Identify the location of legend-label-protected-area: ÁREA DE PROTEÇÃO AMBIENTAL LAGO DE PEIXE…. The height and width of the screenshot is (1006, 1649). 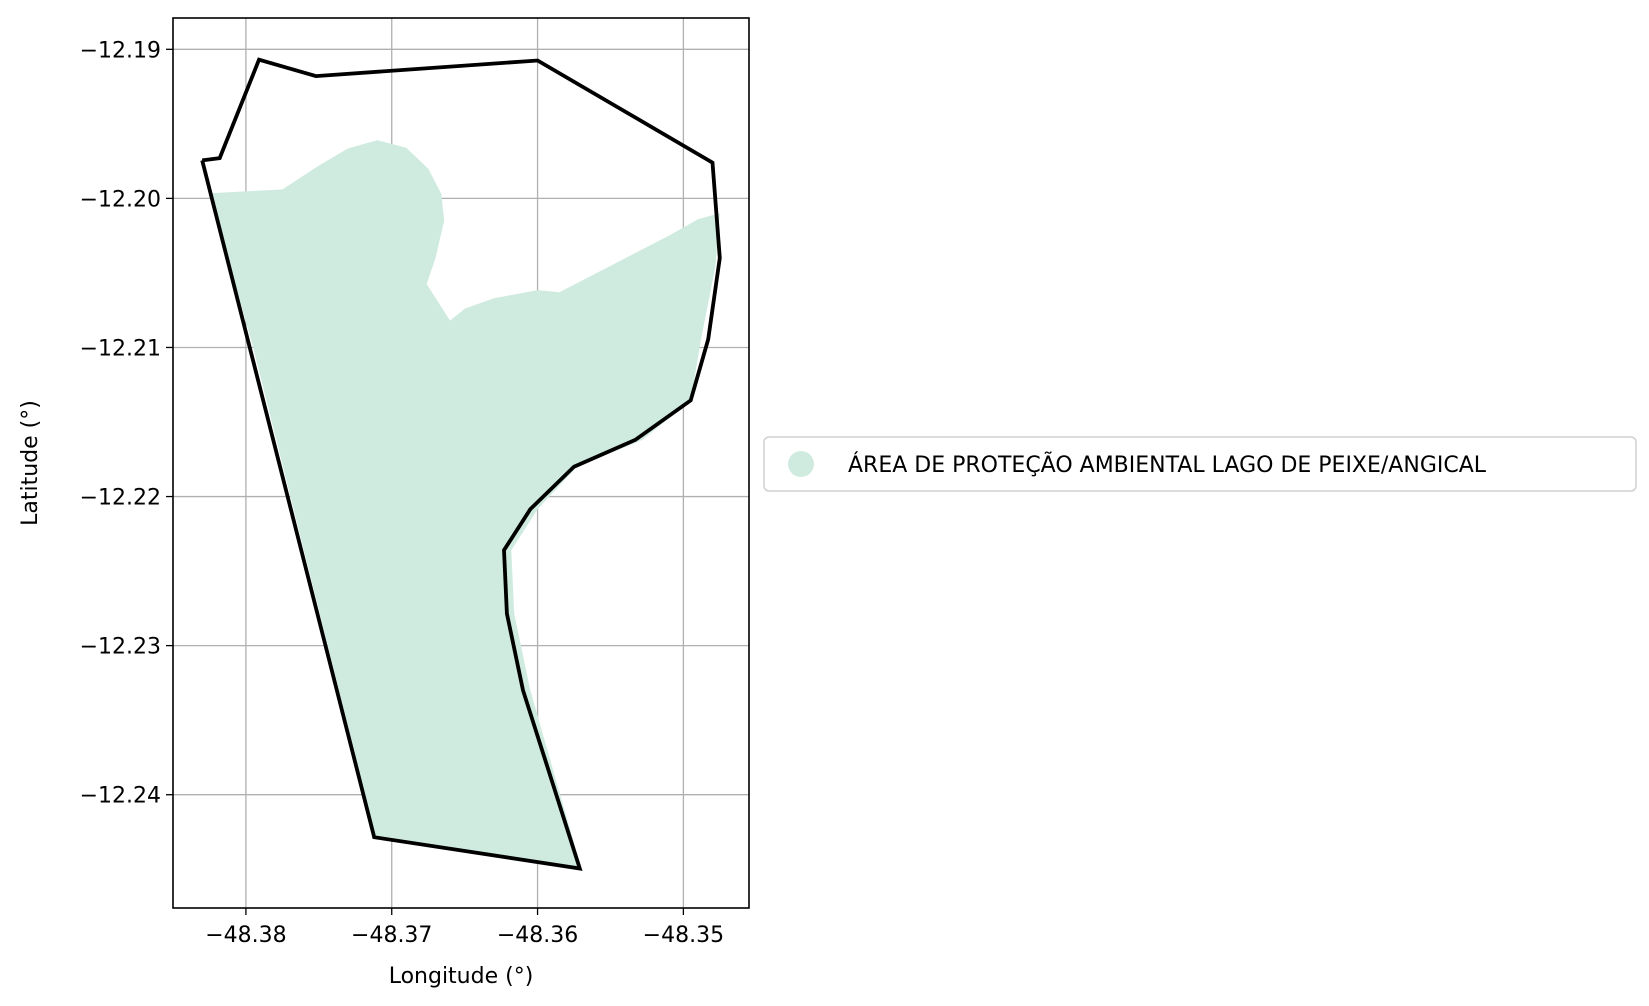
(1167, 464).